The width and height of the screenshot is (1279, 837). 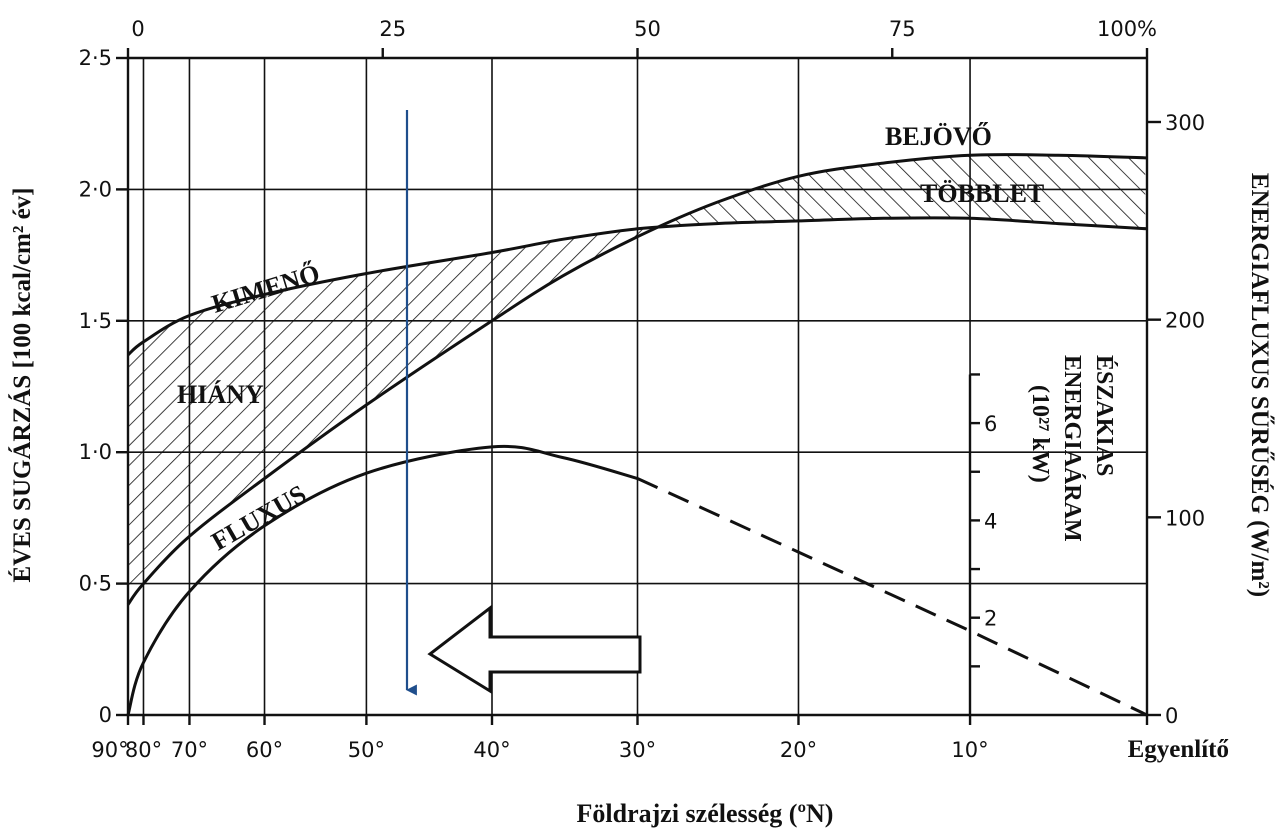 I want to click on y-left-tick-label: 0·5, so click(x=95, y=584).